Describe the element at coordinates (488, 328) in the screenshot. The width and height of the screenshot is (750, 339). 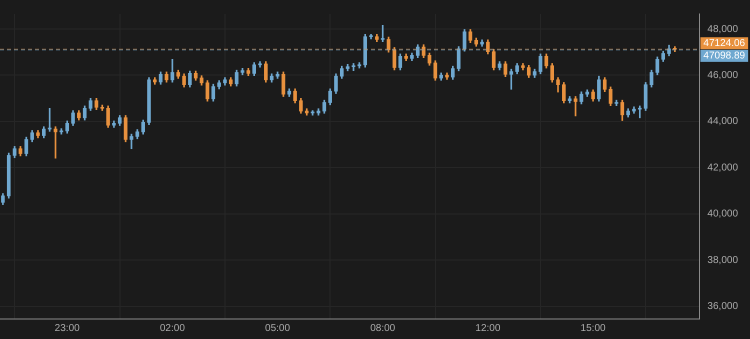
I see `x-tick-label: 12:00` at that location.